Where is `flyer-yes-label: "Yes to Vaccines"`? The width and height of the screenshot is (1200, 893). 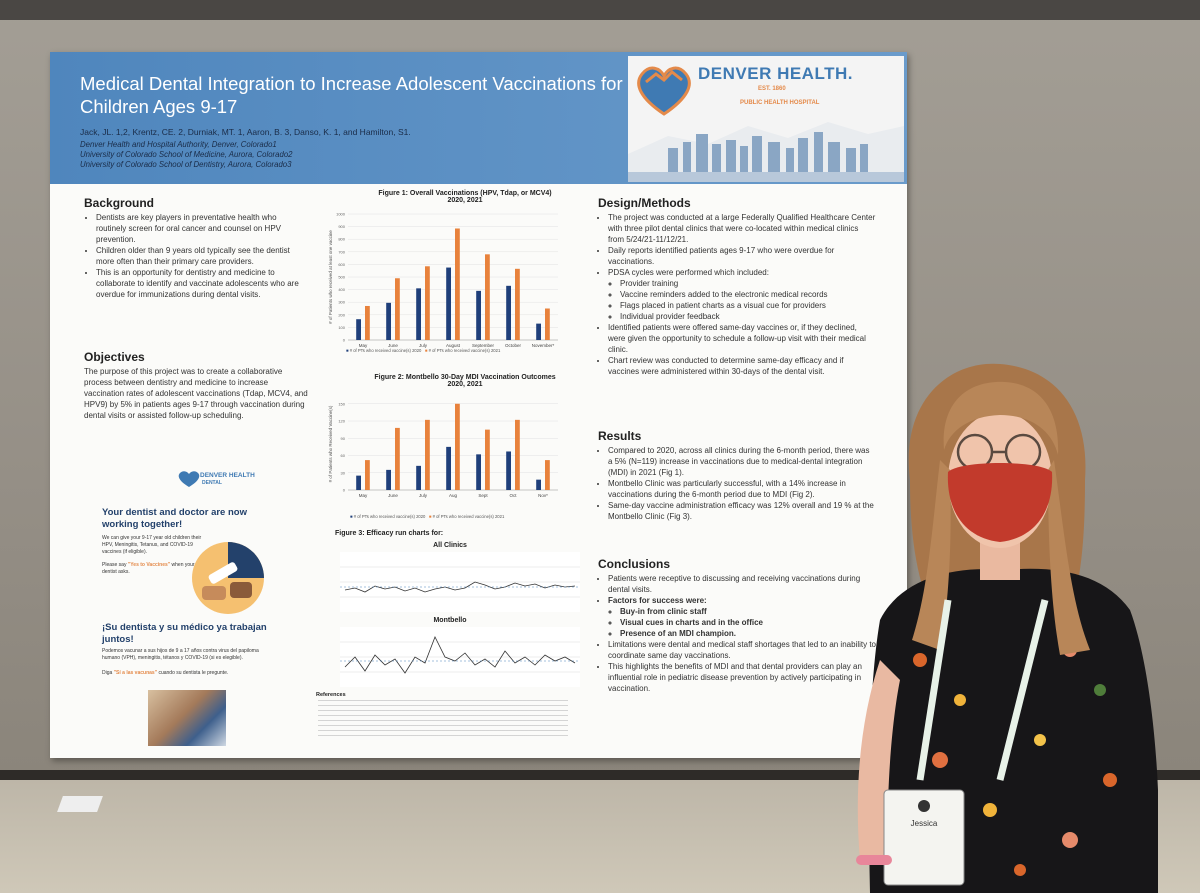
flyer-yes-label: "Yes to Vaccines" is located at coordinates (149, 565).